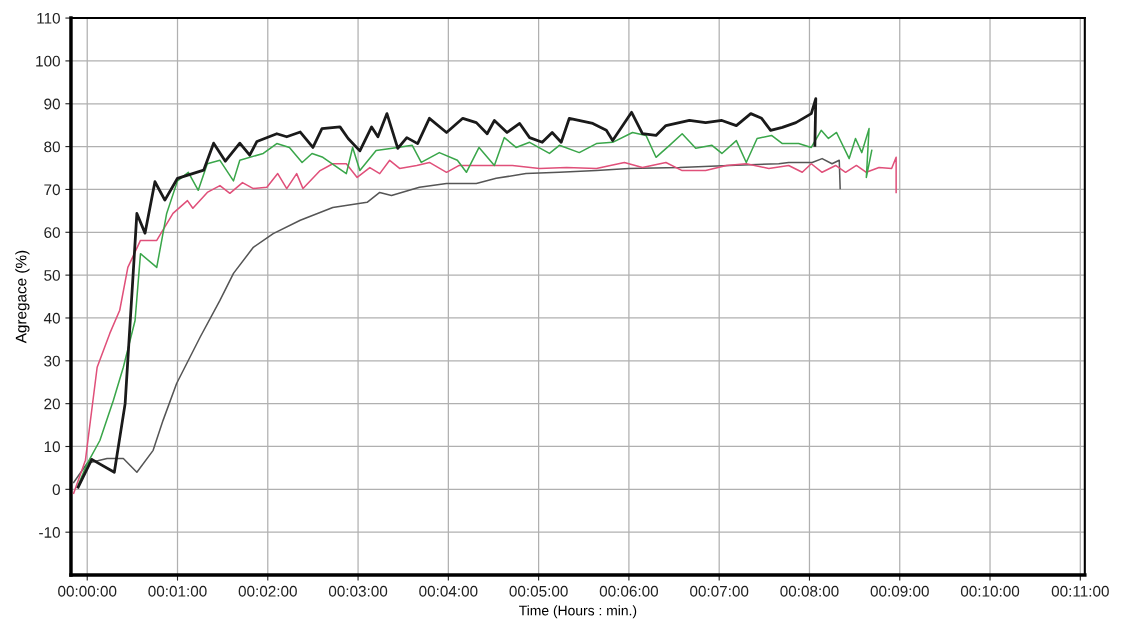 The width and height of the screenshot is (1123, 623). I want to click on x-tick-label: 00:07:00, so click(719, 591).